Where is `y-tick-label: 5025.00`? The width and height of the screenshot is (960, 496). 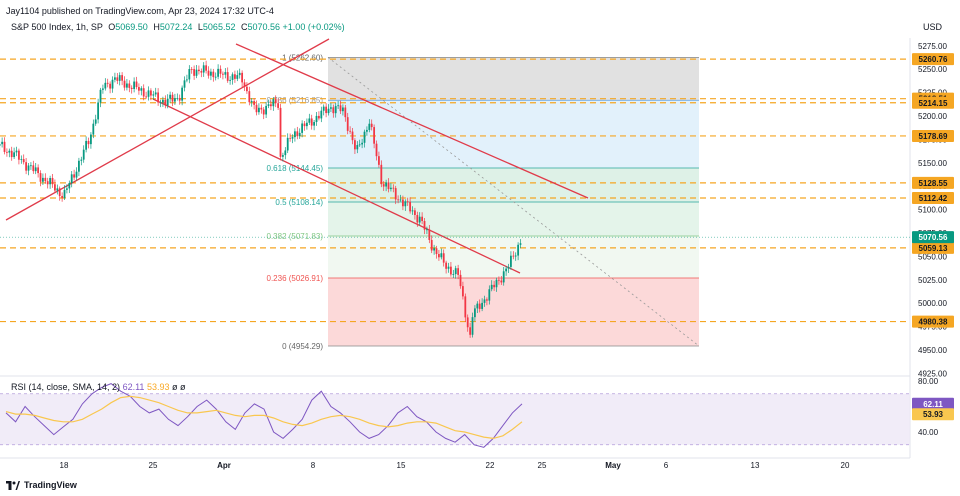 y-tick-label: 5025.00 is located at coordinates (932, 280).